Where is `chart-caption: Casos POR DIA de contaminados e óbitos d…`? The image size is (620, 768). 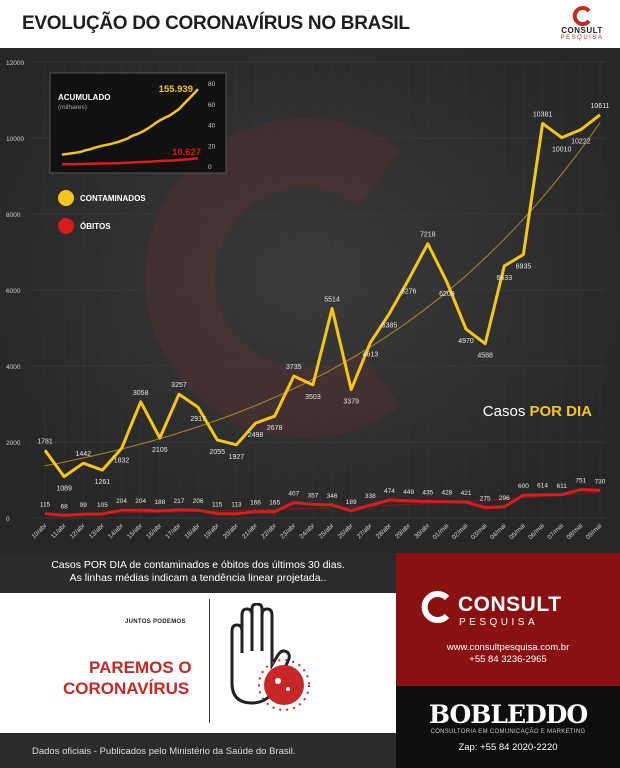
chart-caption: Casos POR DIA de contaminados e óbitos d… is located at coordinates (198, 573).